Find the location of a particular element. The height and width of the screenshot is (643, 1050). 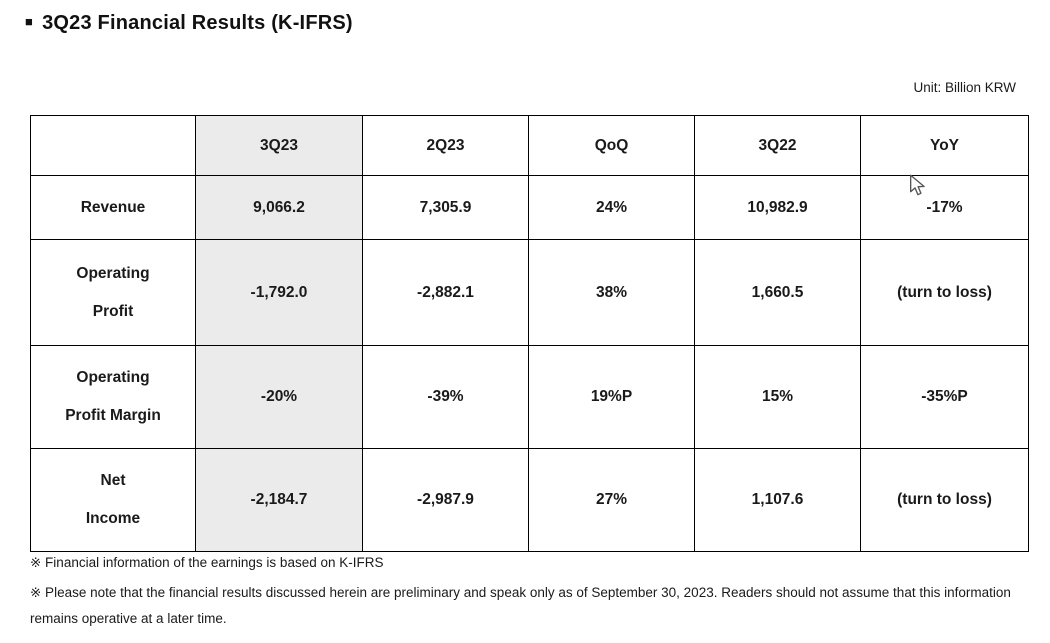

table-header-row: 3Q23 2Q23 QoQ 3Q22 YoY is located at coordinates (529, 145).